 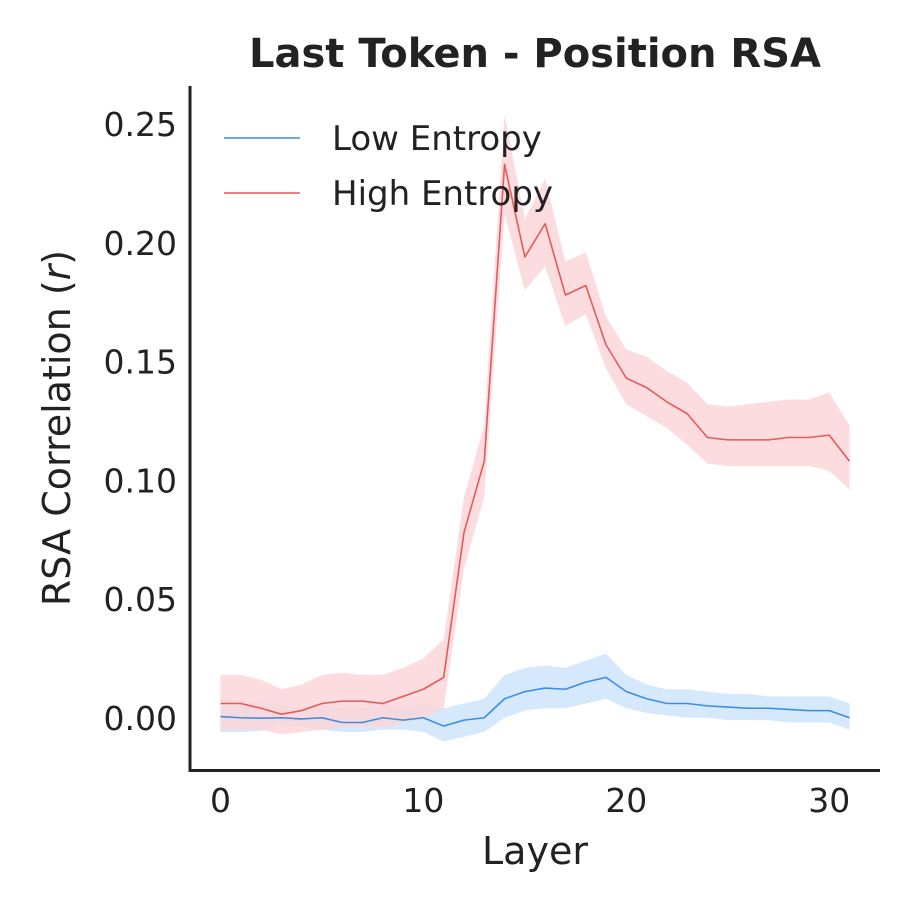 What do you see at coordinates (423, 800) in the screenshot?
I see `x-tick-label: 10` at bounding box center [423, 800].